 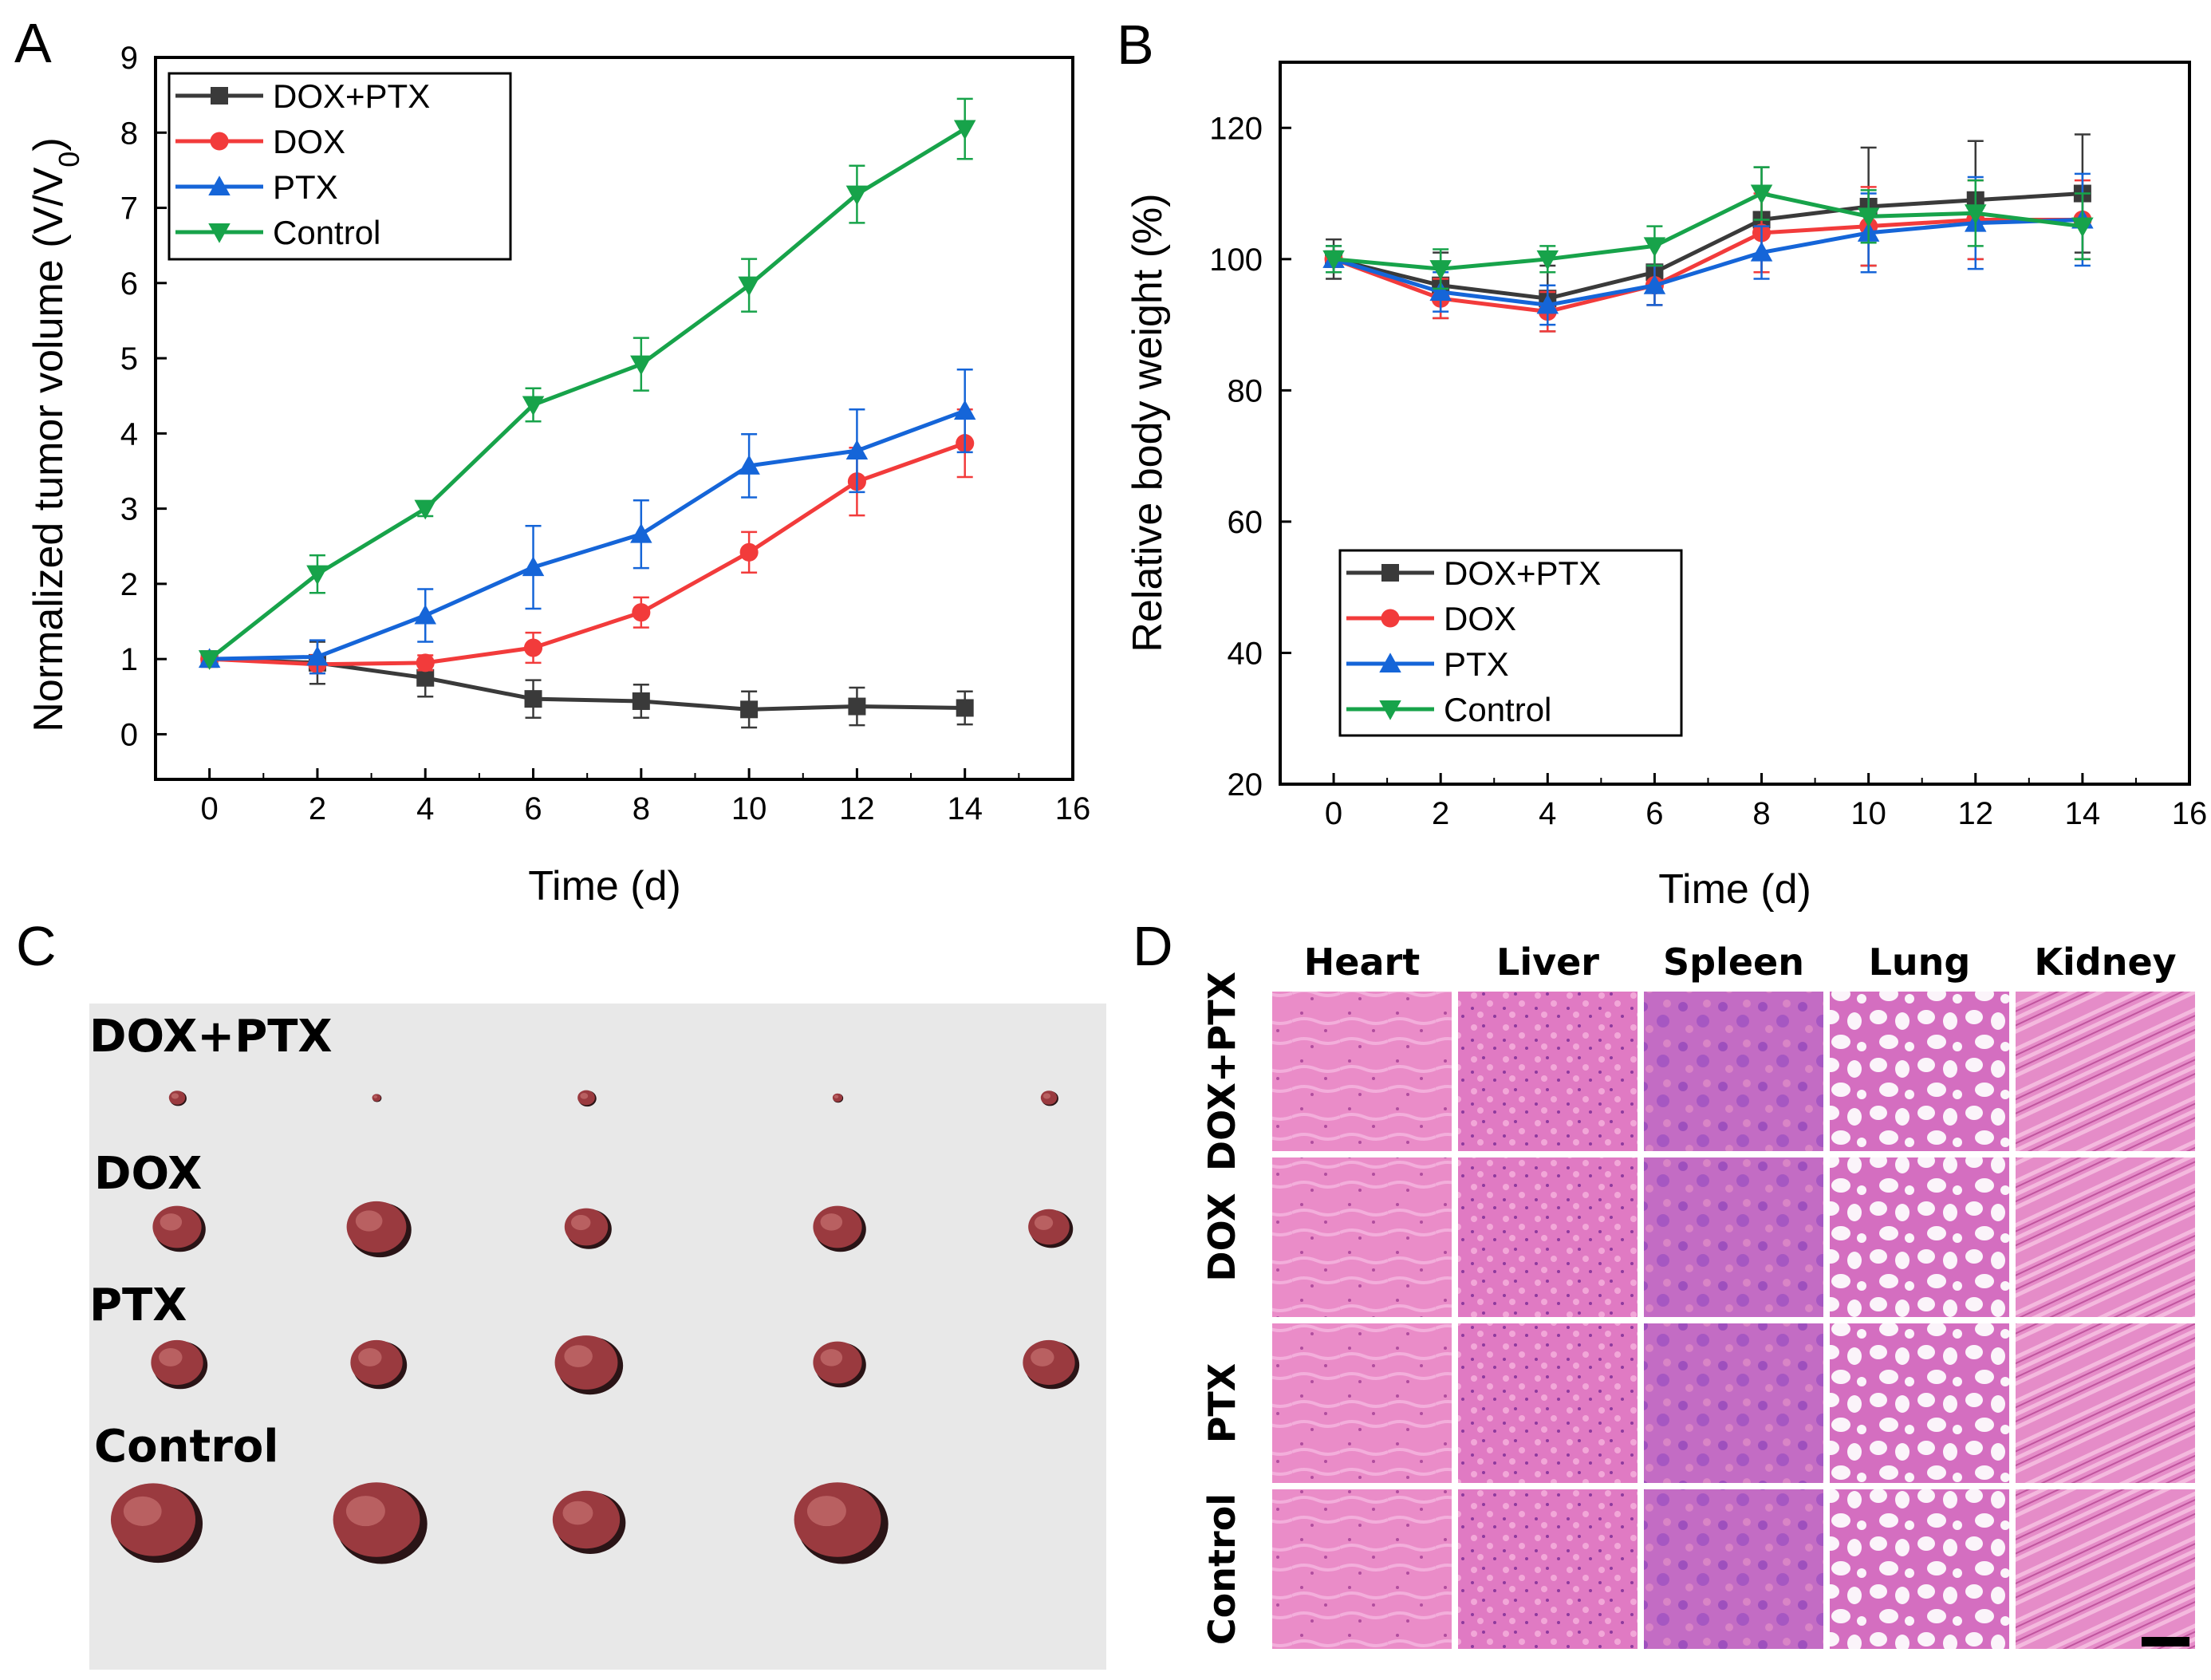 What do you see at coordinates (2105, 1569) in the screenshot?
I see `tile-control-kidney` at bounding box center [2105, 1569].